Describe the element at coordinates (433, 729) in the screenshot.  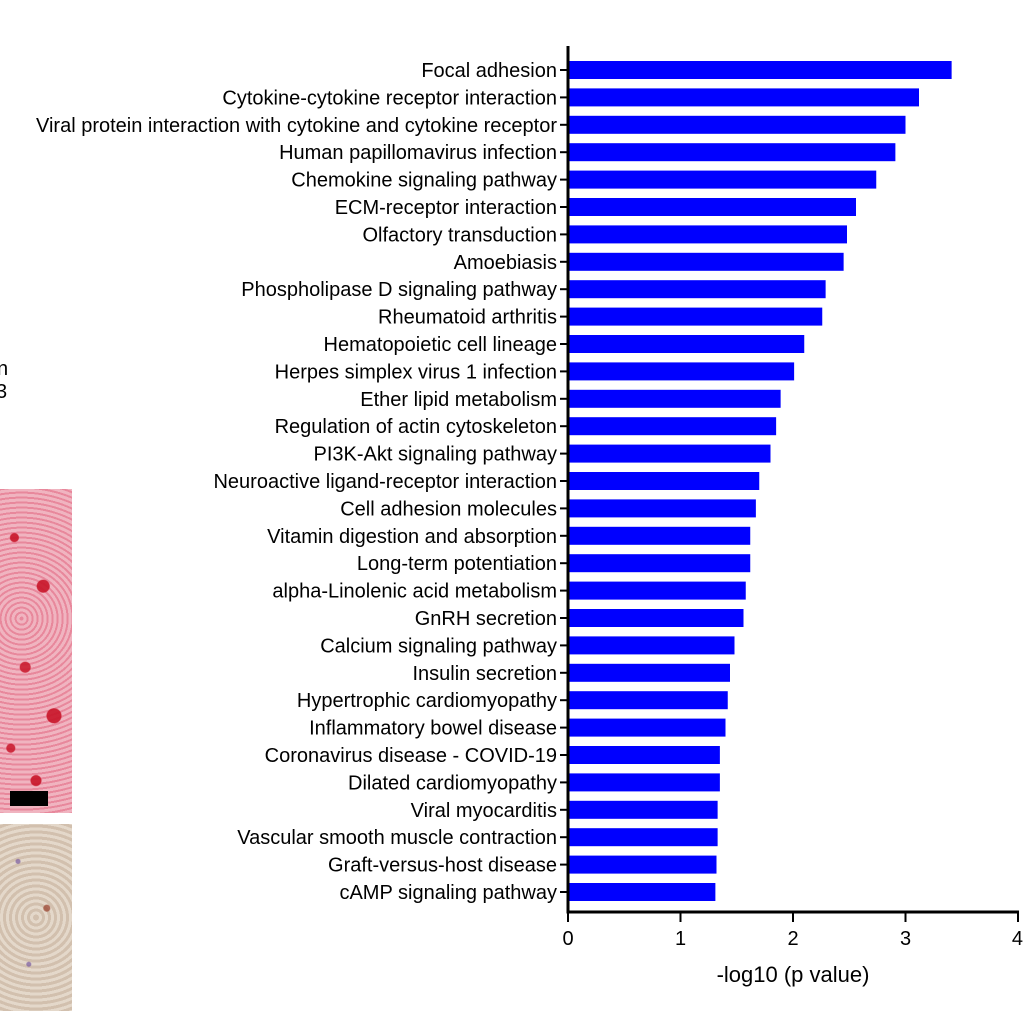
I see `category-label-24: Inflammatory bowel disease` at that location.